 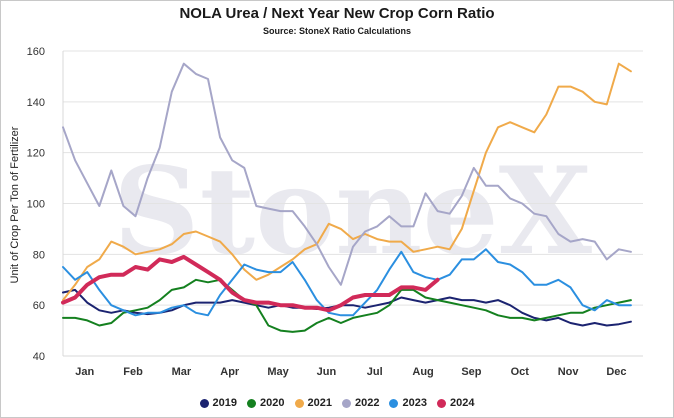 I want to click on y-axis-label: Unit of Crop Per Ton of Fertilizer, so click(x=15, y=205).